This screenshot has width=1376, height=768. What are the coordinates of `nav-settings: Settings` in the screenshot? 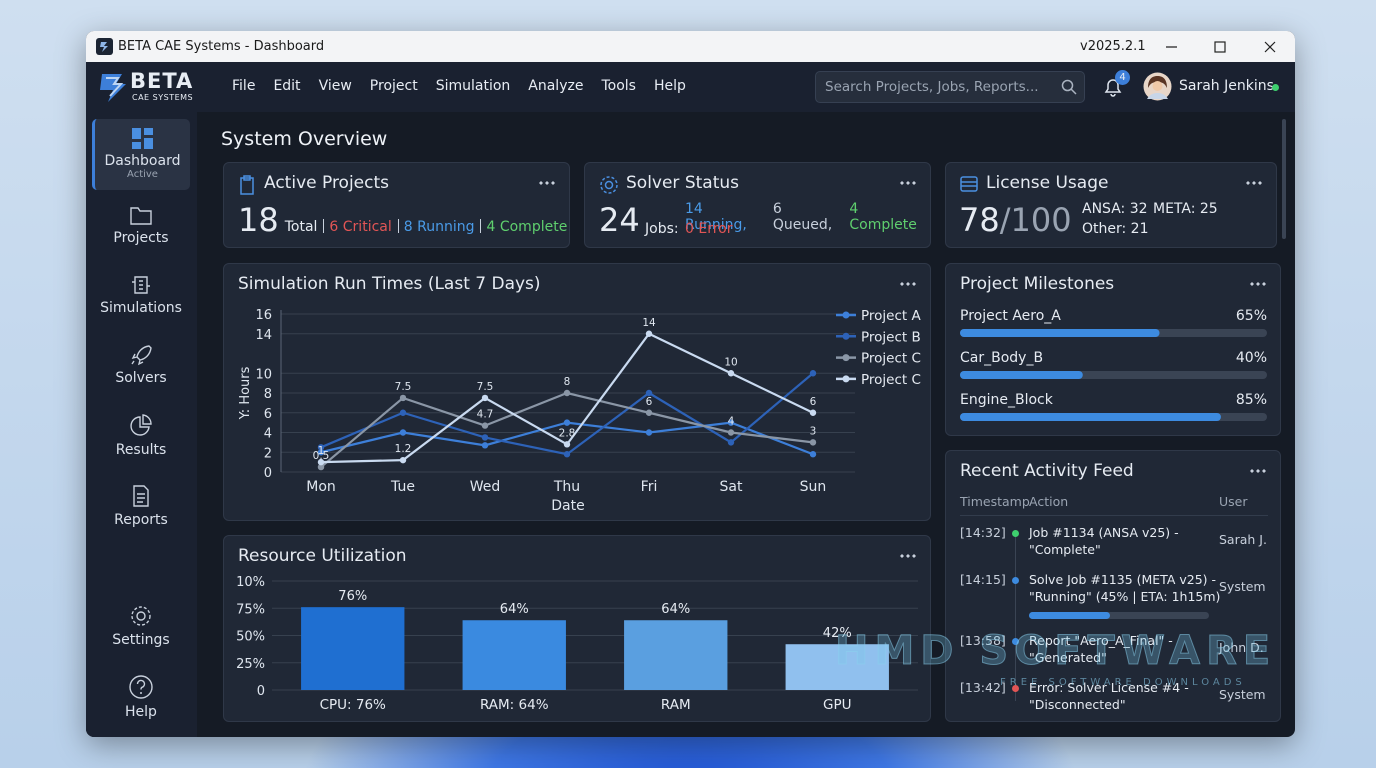 It's located at (141, 626).